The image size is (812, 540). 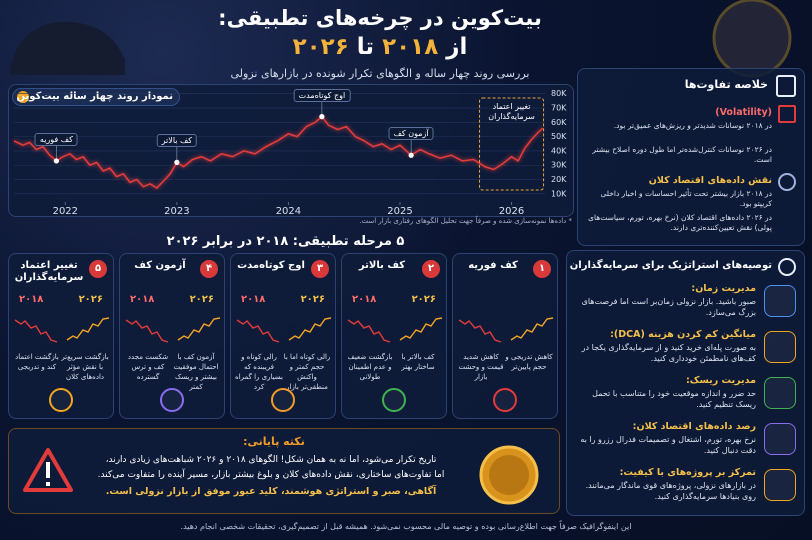 What do you see at coordinates (559, 193) in the screenshot?
I see `y-tick-label: 10K` at bounding box center [559, 193].